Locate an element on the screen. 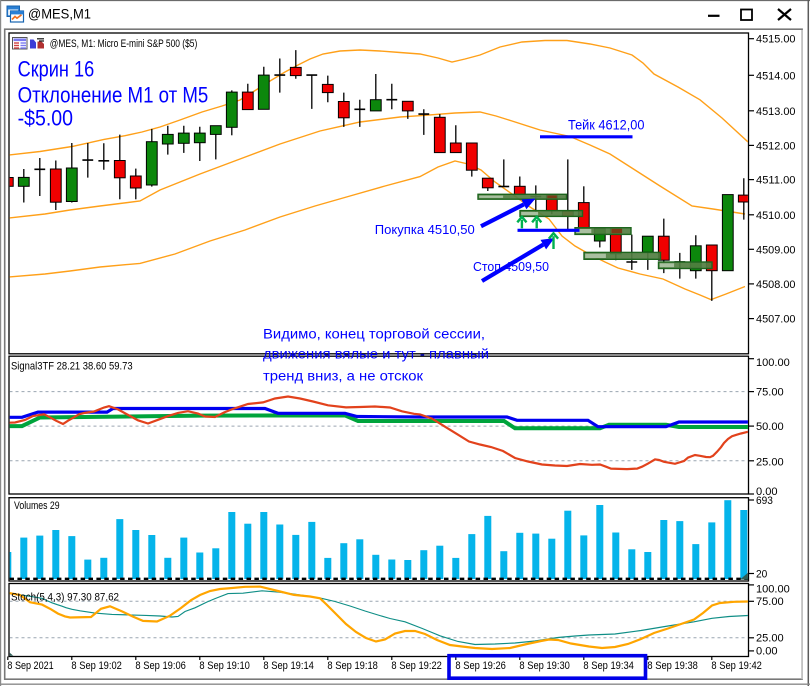 This screenshot has height=686, width=810. svg-text: 4514.00 is located at coordinates (776, 76).